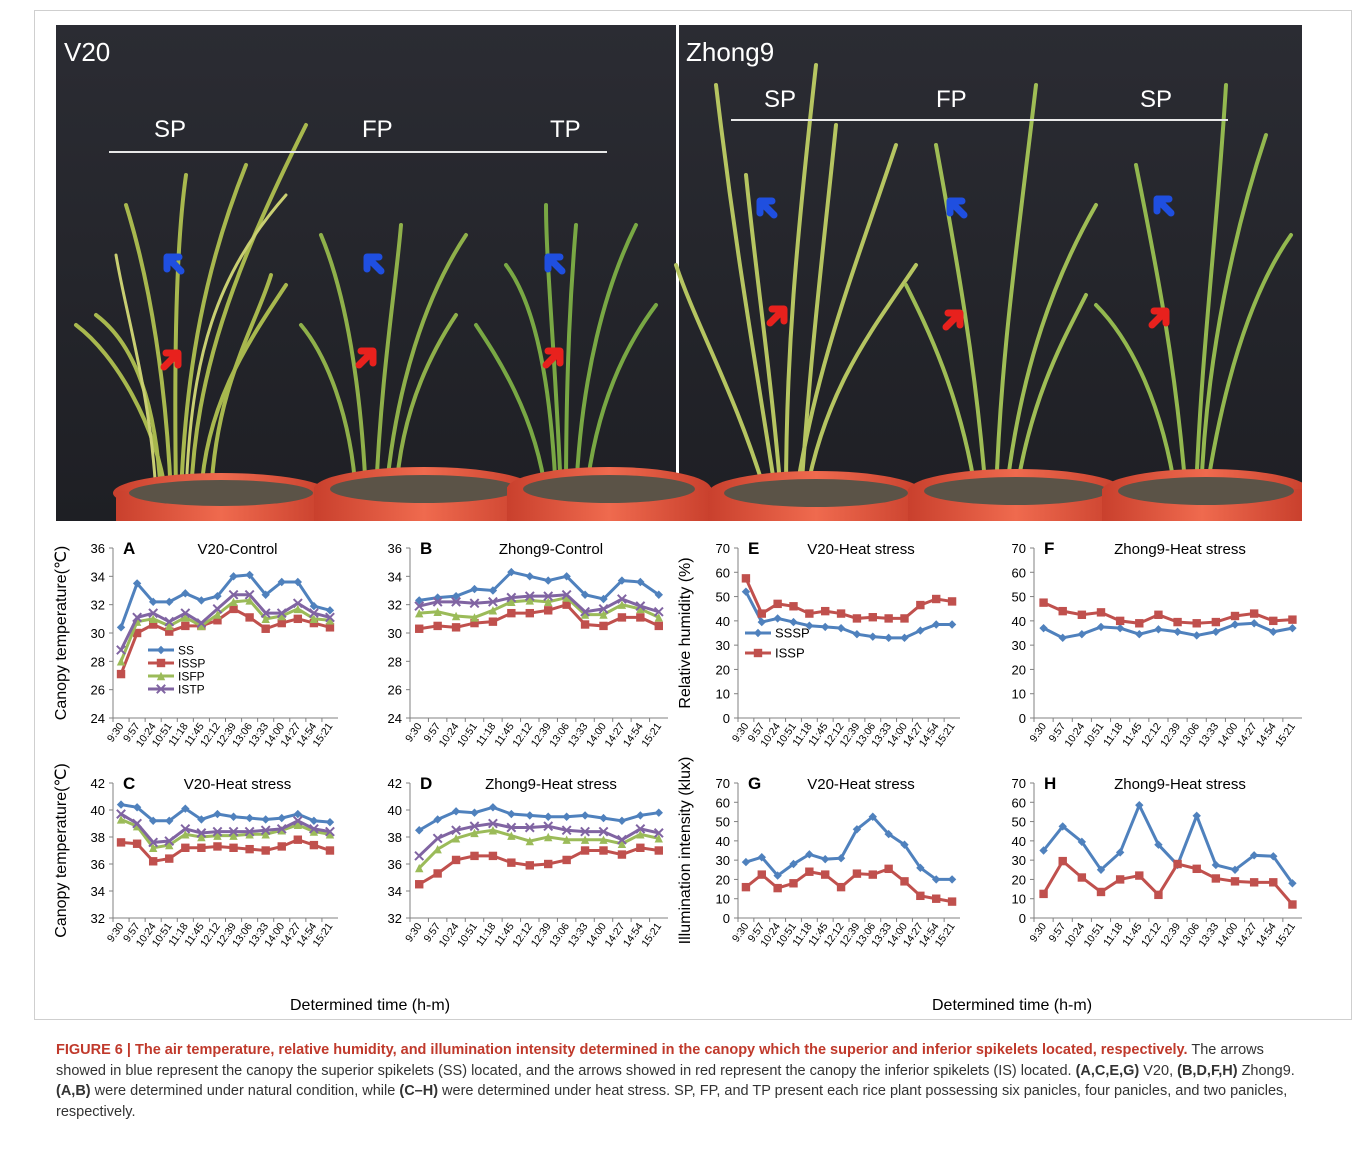 This screenshot has width=1355, height=1161. What do you see at coordinates (565, 129) in the screenshot?
I see `left-group-tp: TP` at bounding box center [565, 129].